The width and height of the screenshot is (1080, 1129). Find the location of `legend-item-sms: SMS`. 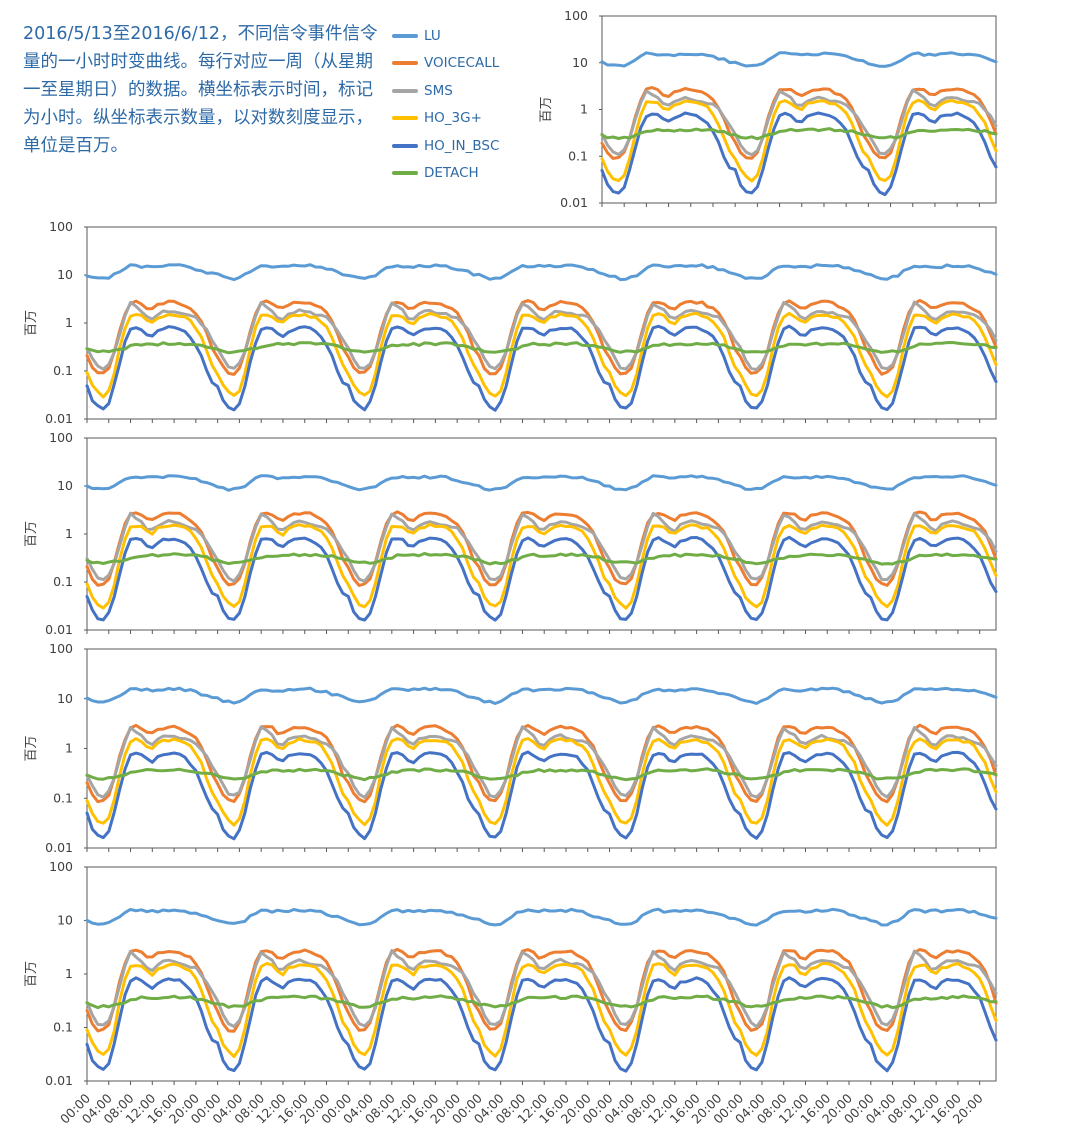

legend-item-sms: SMS is located at coordinates (445, 91).